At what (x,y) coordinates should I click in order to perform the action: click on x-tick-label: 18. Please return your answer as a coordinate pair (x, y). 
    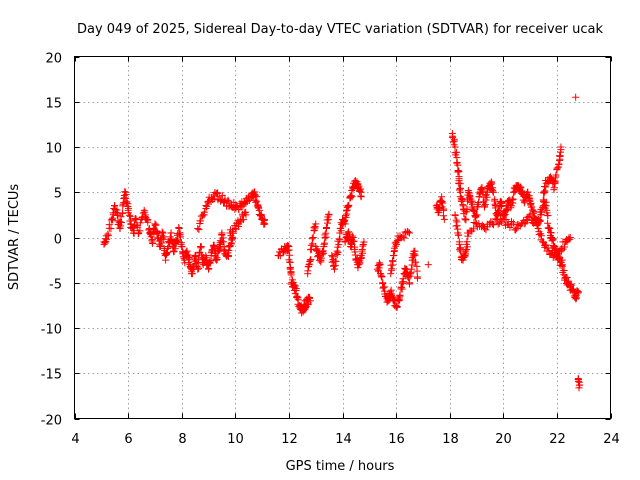
    Looking at the image, I should click on (450, 439).